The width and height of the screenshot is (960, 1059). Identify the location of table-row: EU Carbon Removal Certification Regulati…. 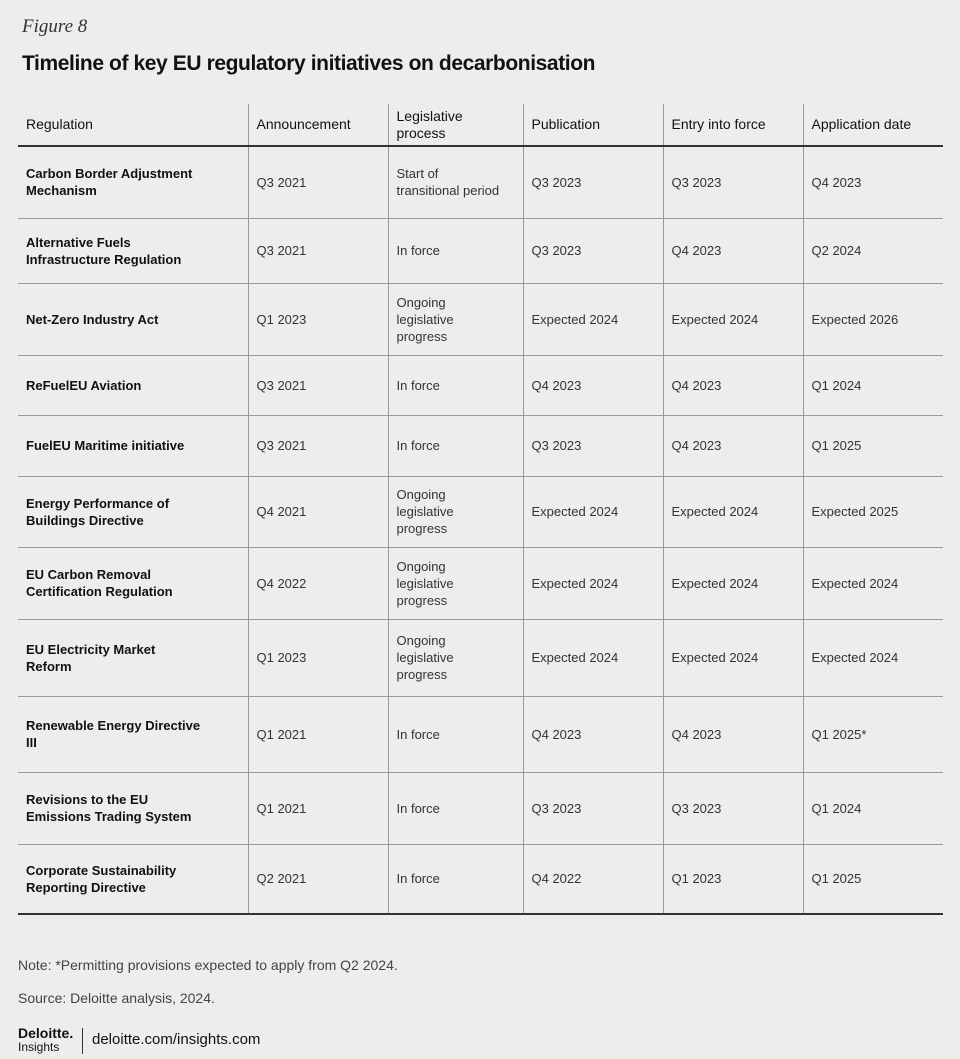
(480, 583).